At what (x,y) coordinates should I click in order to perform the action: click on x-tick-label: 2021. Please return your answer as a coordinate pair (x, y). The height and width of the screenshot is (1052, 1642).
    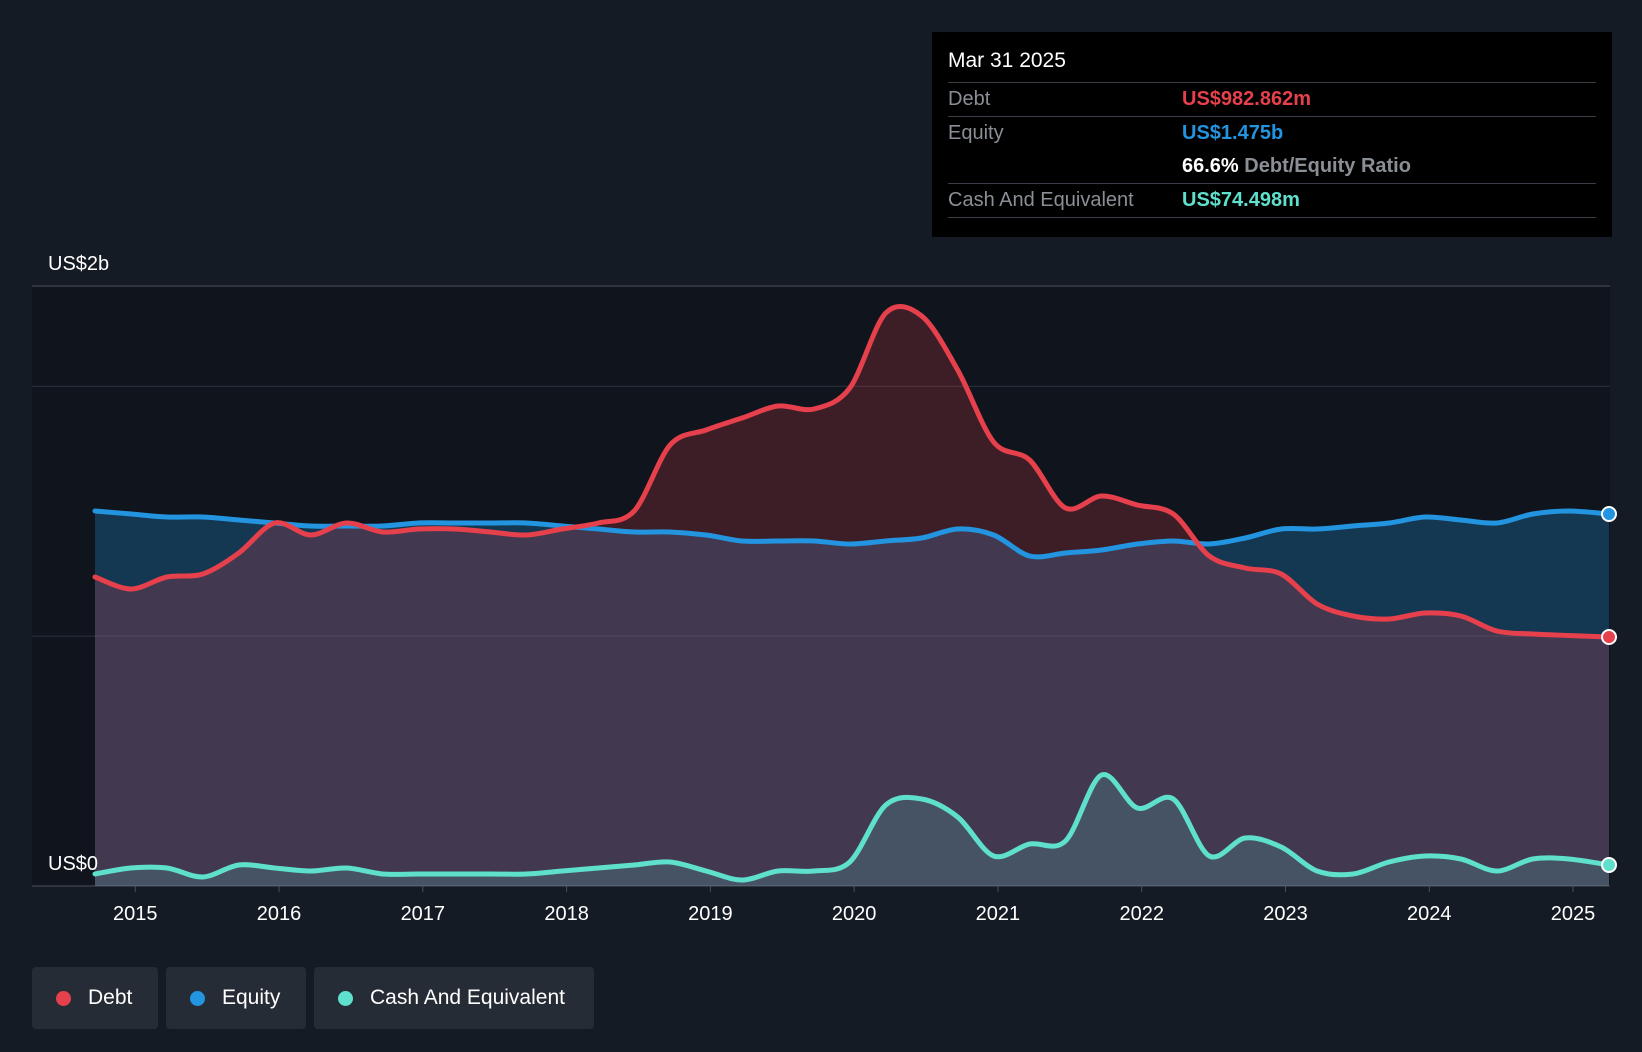
    Looking at the image, I should click on (998, 914).